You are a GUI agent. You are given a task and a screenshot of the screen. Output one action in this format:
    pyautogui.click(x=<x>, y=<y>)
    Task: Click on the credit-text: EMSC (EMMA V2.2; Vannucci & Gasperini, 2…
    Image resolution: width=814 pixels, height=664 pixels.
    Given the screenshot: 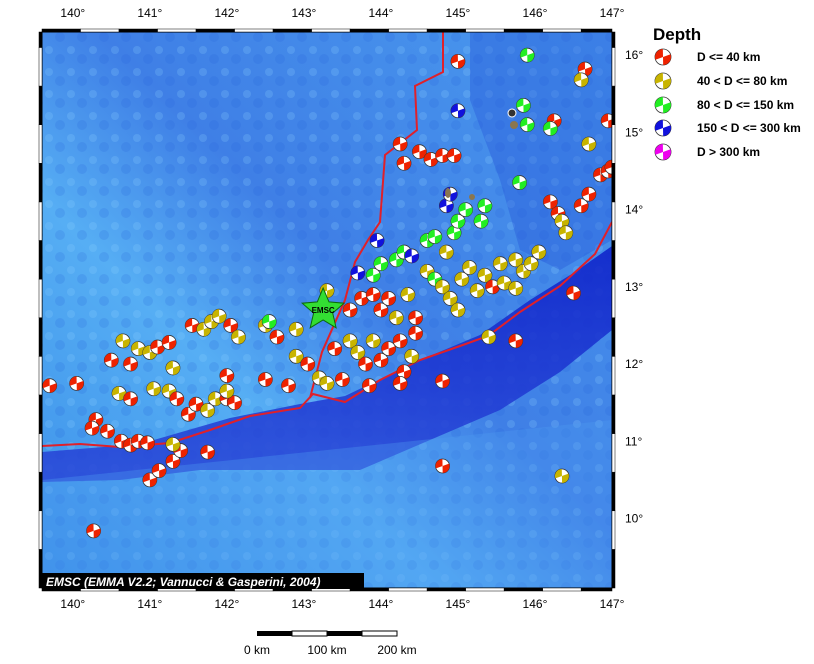 What is the action you would take?
    pyautogui.click(x=183, y=582)
    